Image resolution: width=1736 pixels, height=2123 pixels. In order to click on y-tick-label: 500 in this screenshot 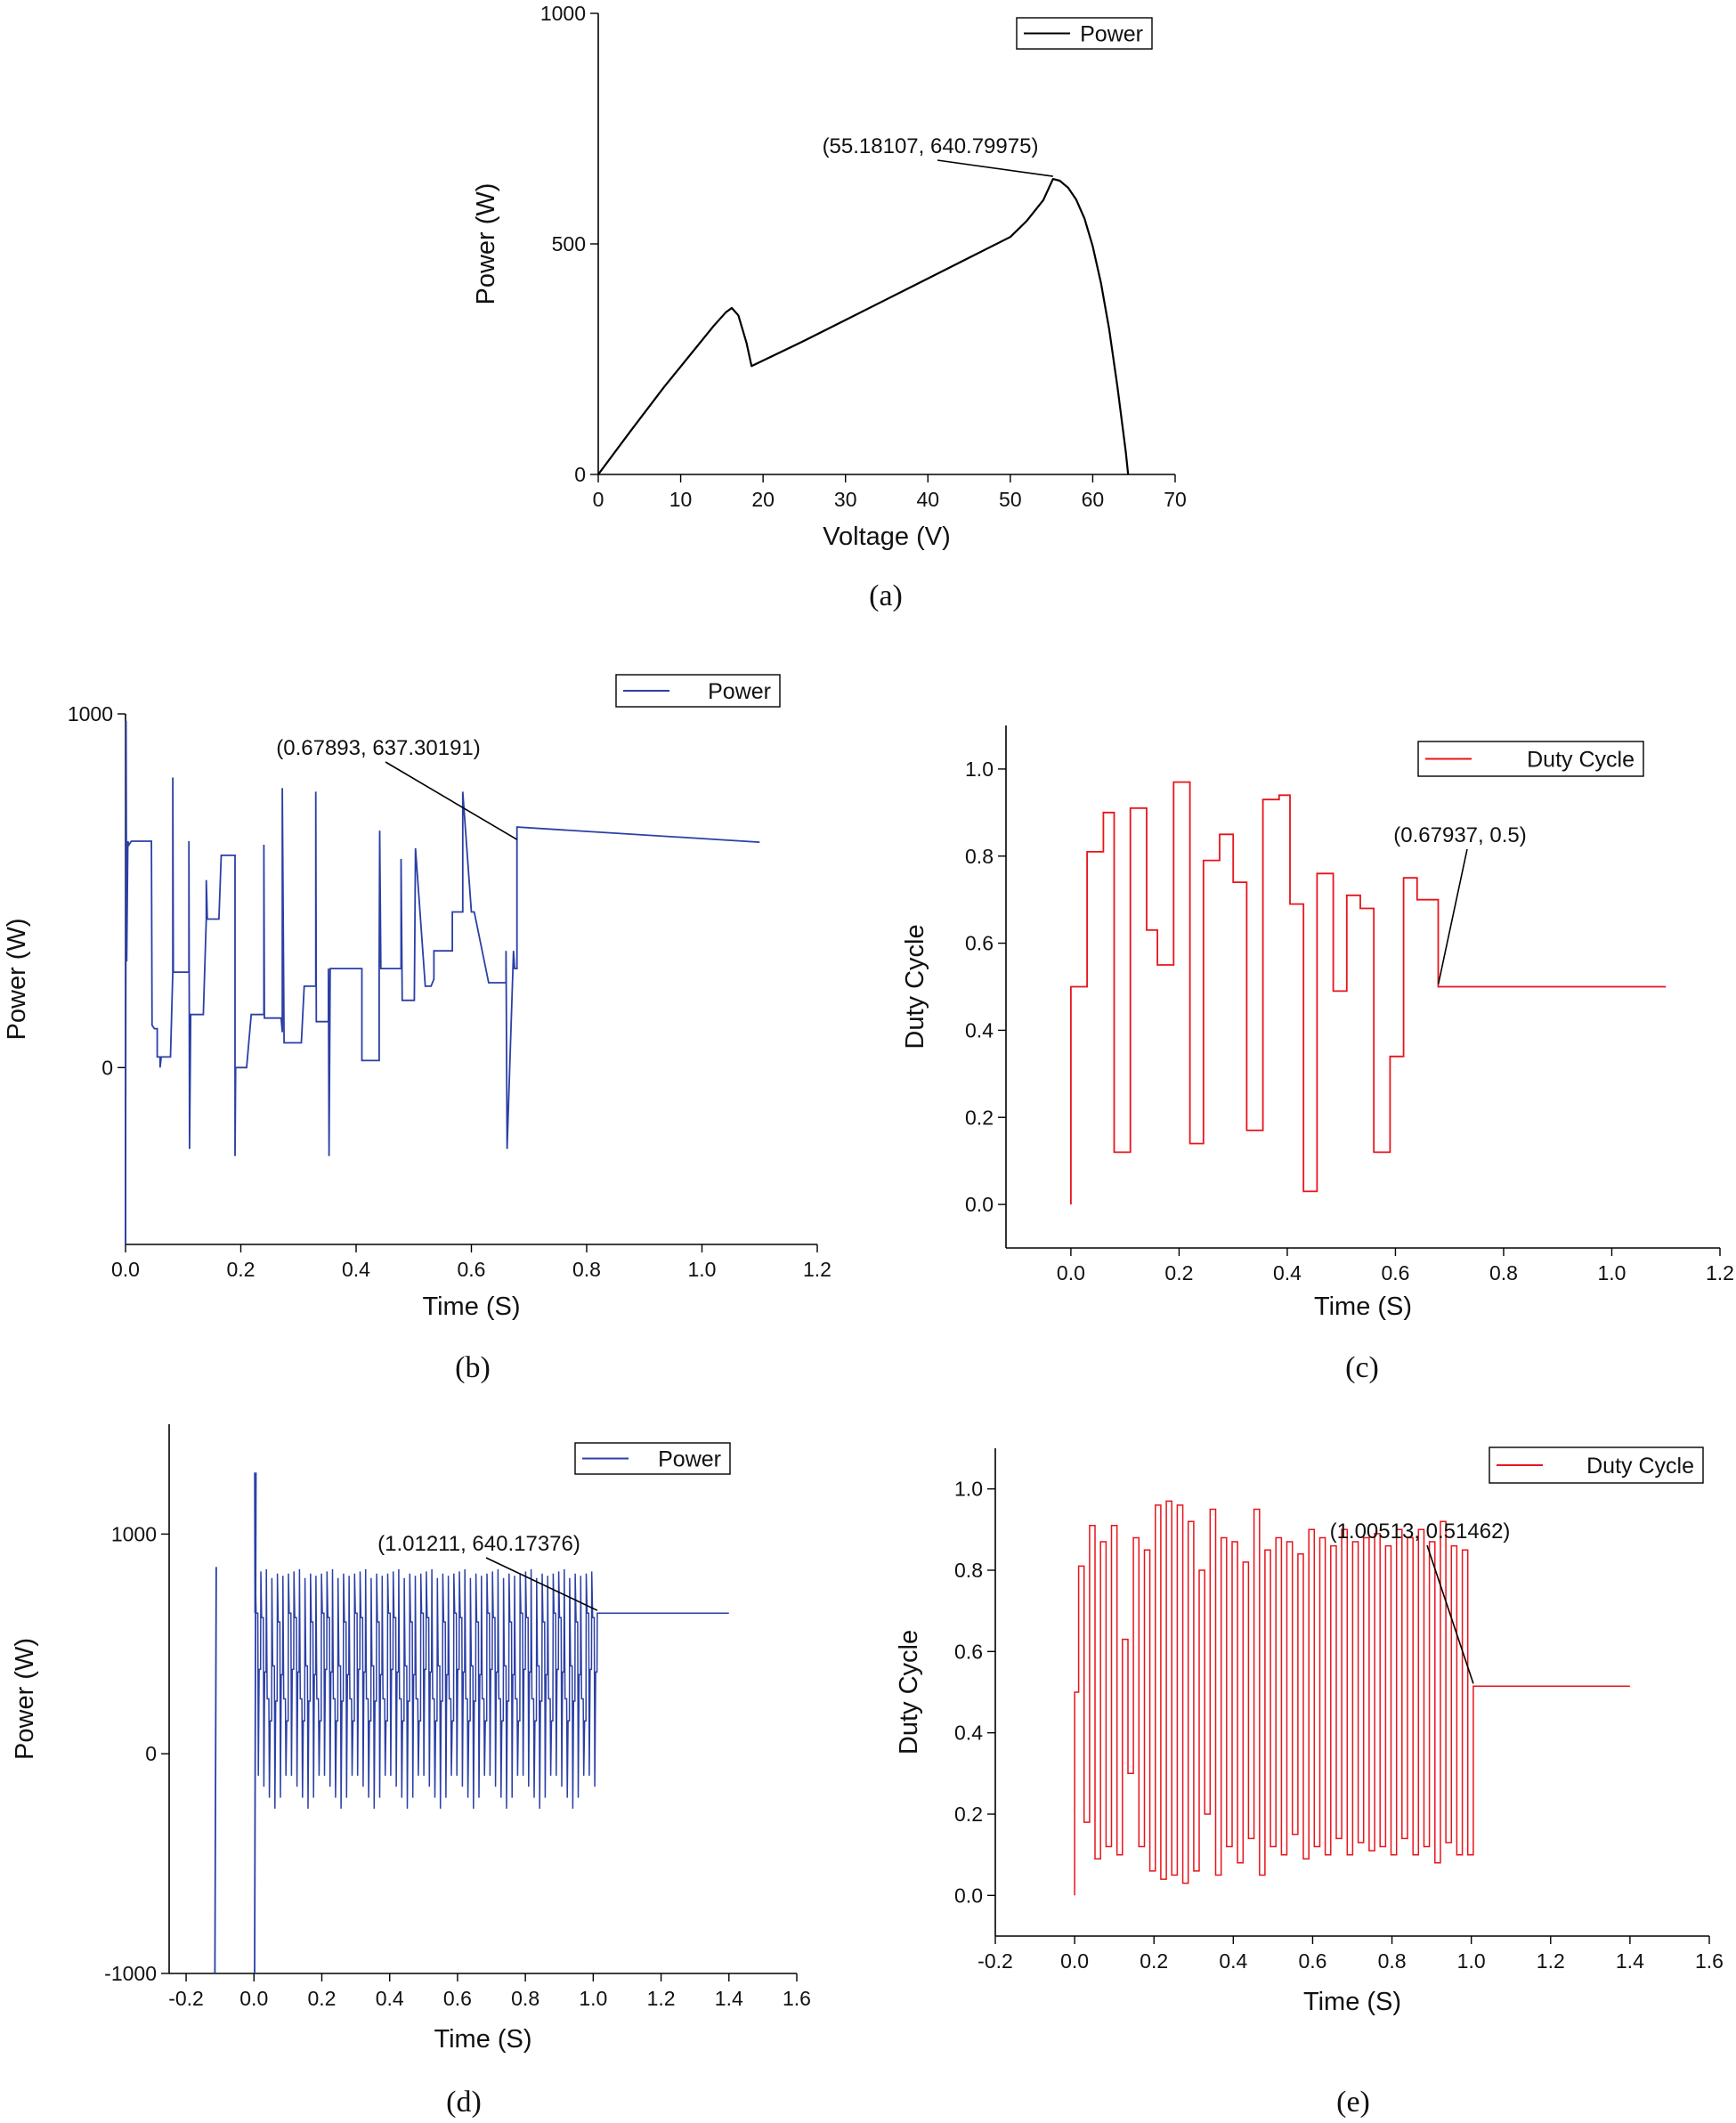, I will do `click(569, 244)`.